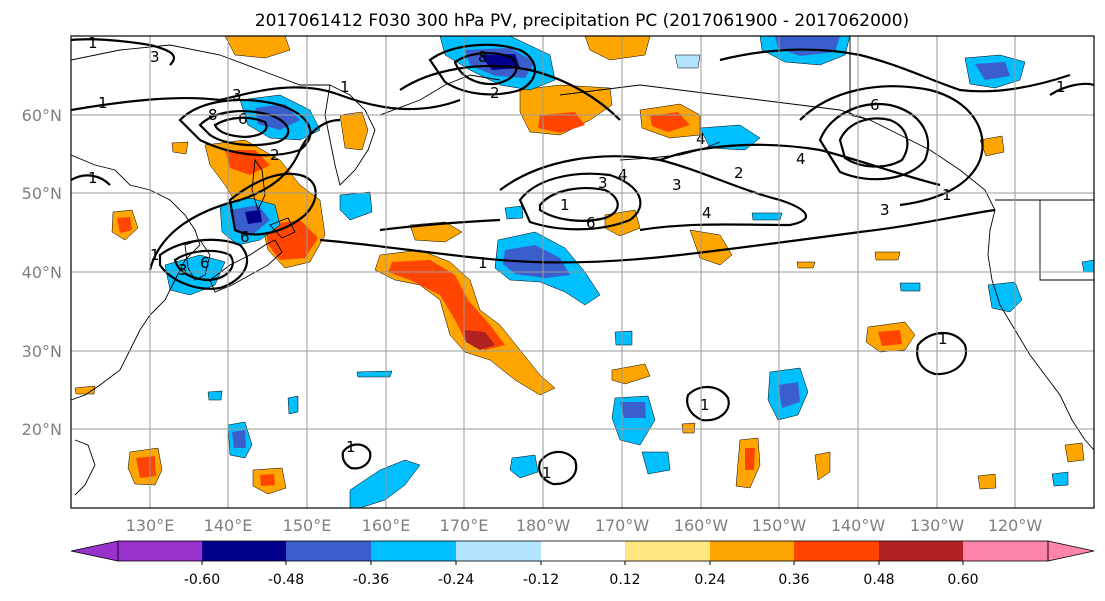 Image resolution: width=1105 pixels, height=601 pixels. I want to click on lon-label: 170°W, so click(622, 525).